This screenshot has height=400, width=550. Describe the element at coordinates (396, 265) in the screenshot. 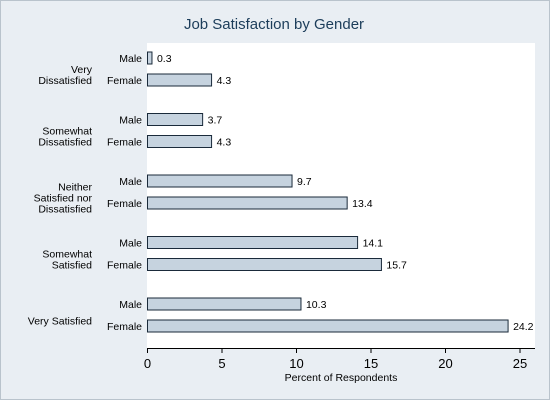

I see `bar-value-label: 15.7` at that location.